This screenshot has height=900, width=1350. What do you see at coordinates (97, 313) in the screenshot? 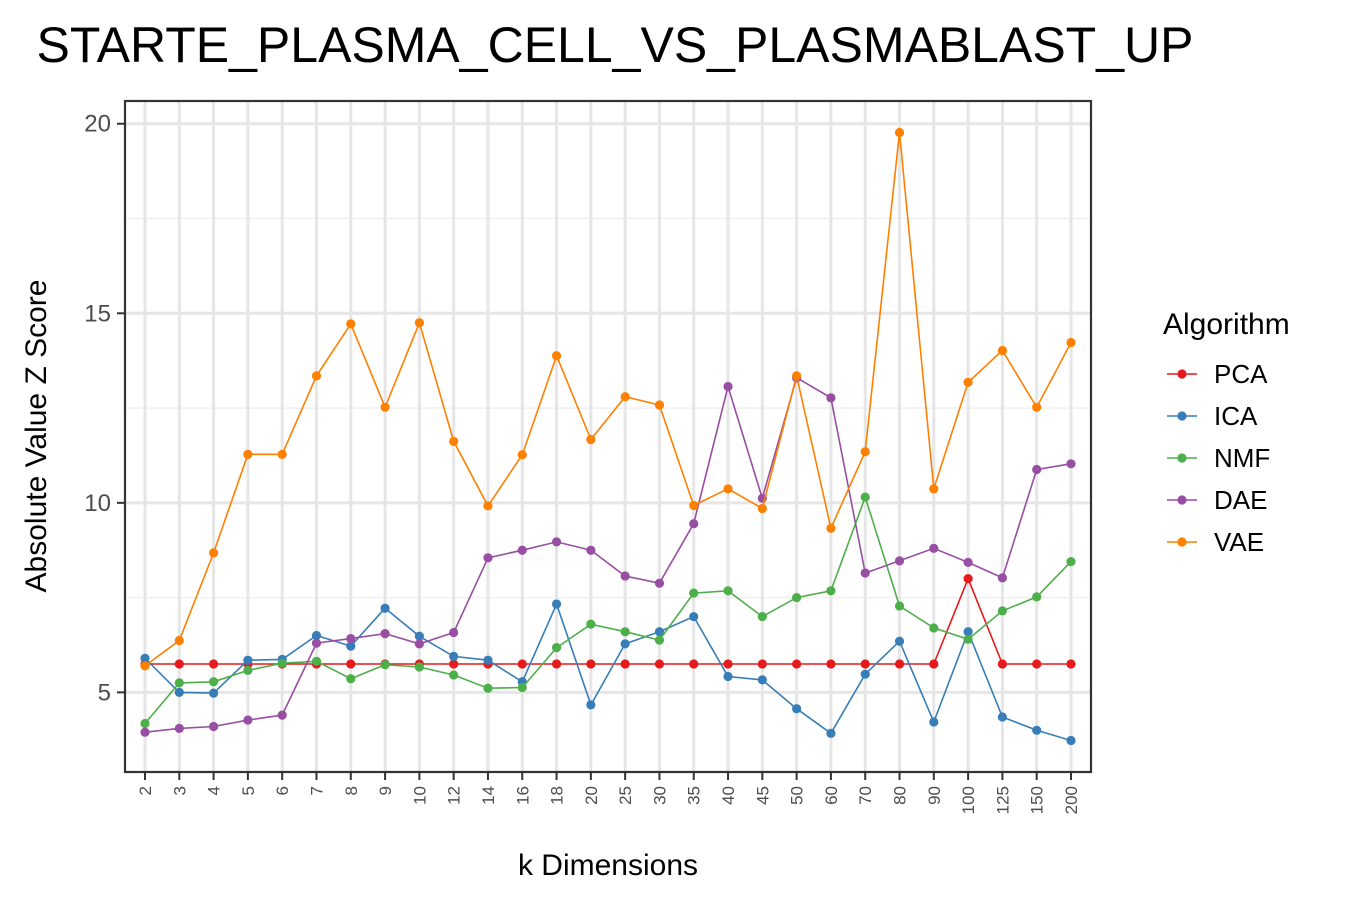
I see `y-tick-label: 15` at bounding box center [97, 313].